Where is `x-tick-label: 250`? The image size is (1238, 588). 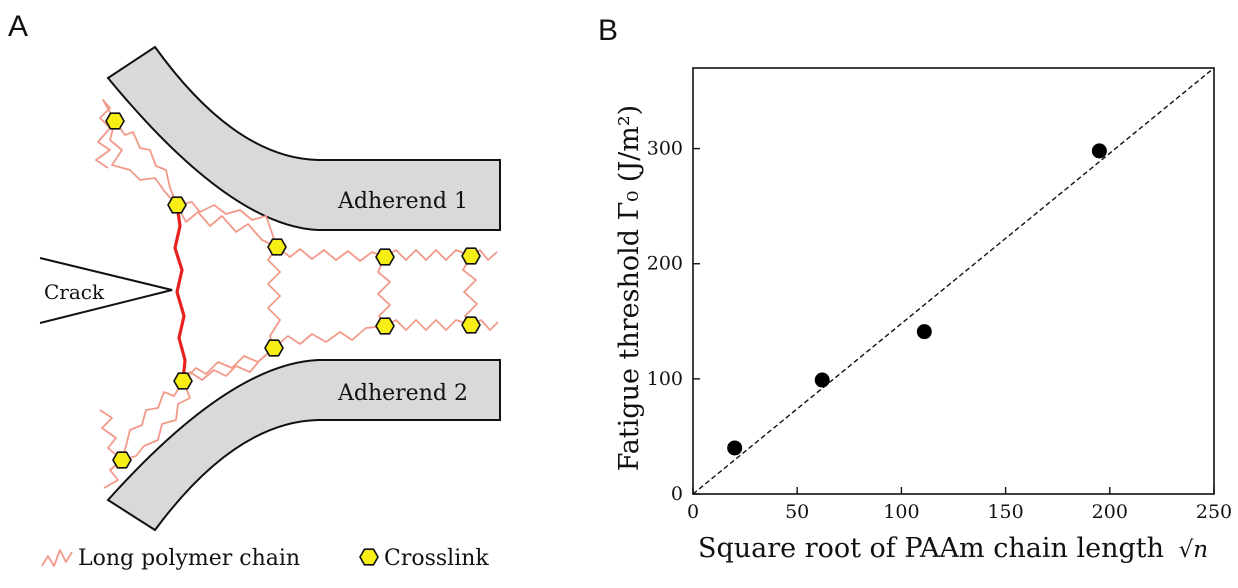 x-tick-label: 250 is located at coordinates (1214, 512).